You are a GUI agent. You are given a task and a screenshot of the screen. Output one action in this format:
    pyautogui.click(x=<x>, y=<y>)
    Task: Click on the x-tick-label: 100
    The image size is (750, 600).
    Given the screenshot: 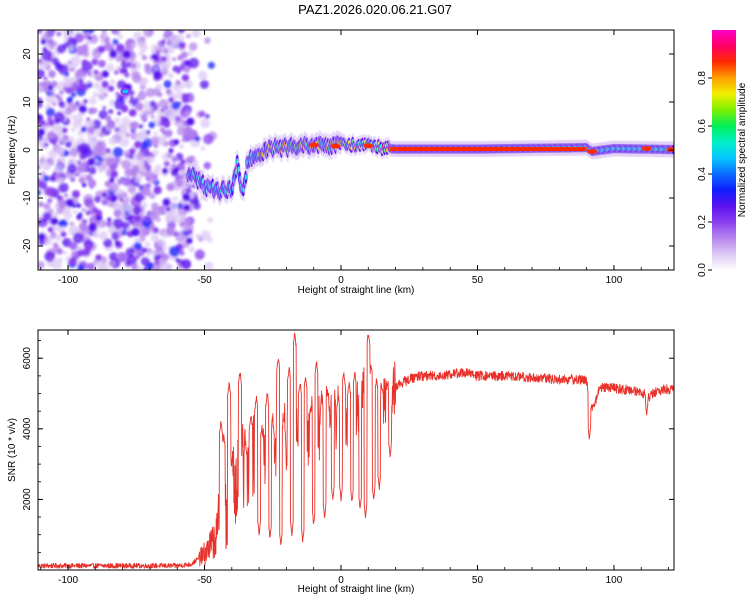 What is the action you would take?
    pyautogui.click(x=614, y=280)
    